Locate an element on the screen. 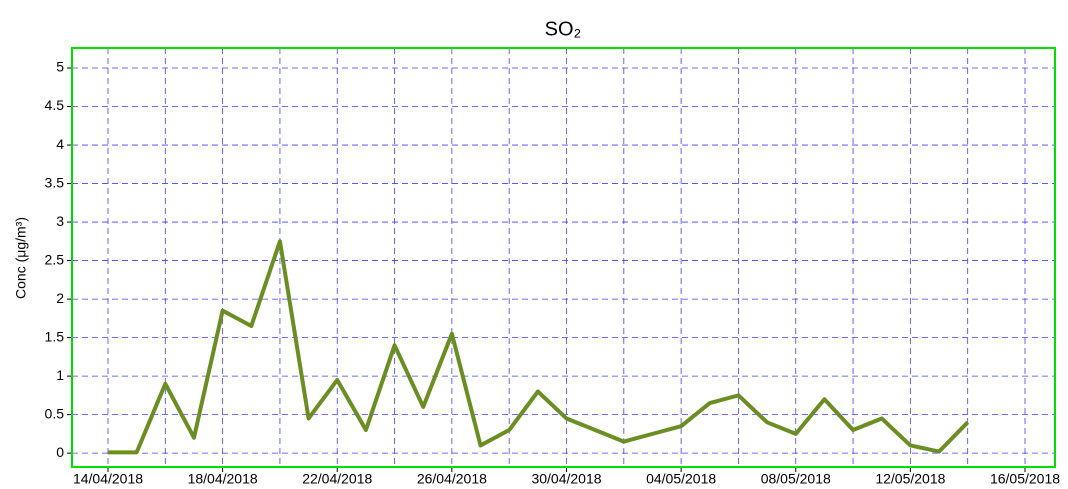 The height and width of the screenshot is (489, 1068). y-tick-label: 3.5 is located at coordinates (55, 182).